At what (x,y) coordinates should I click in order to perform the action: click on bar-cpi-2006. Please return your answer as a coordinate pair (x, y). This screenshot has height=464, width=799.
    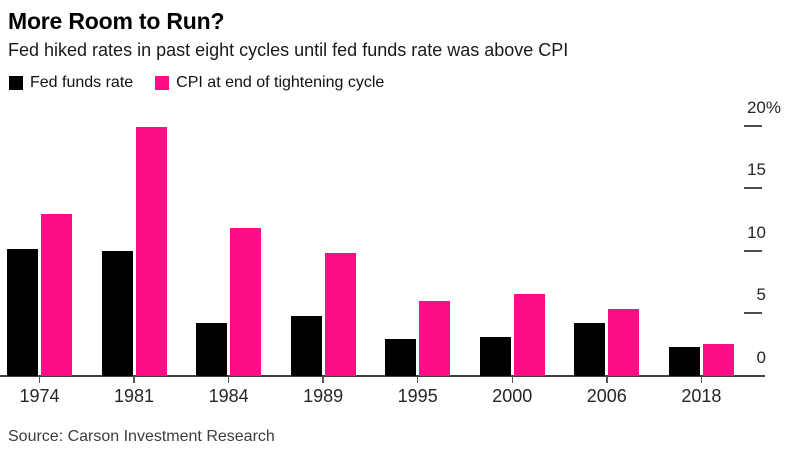
    Looking at the image, I should click on (624, 342).